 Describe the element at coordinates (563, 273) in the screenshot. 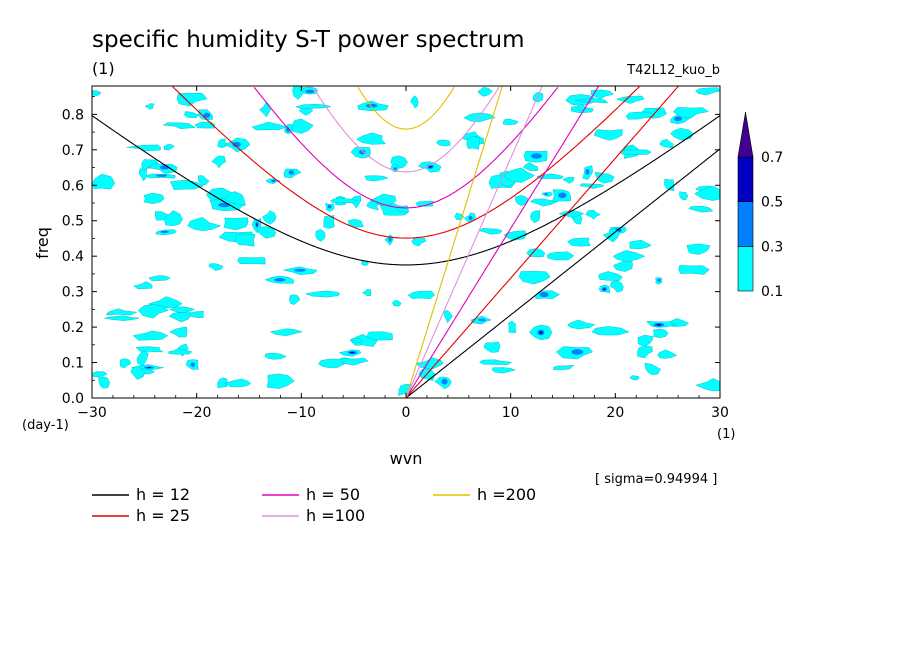

I see `curve-kelvin-h12` at that location.